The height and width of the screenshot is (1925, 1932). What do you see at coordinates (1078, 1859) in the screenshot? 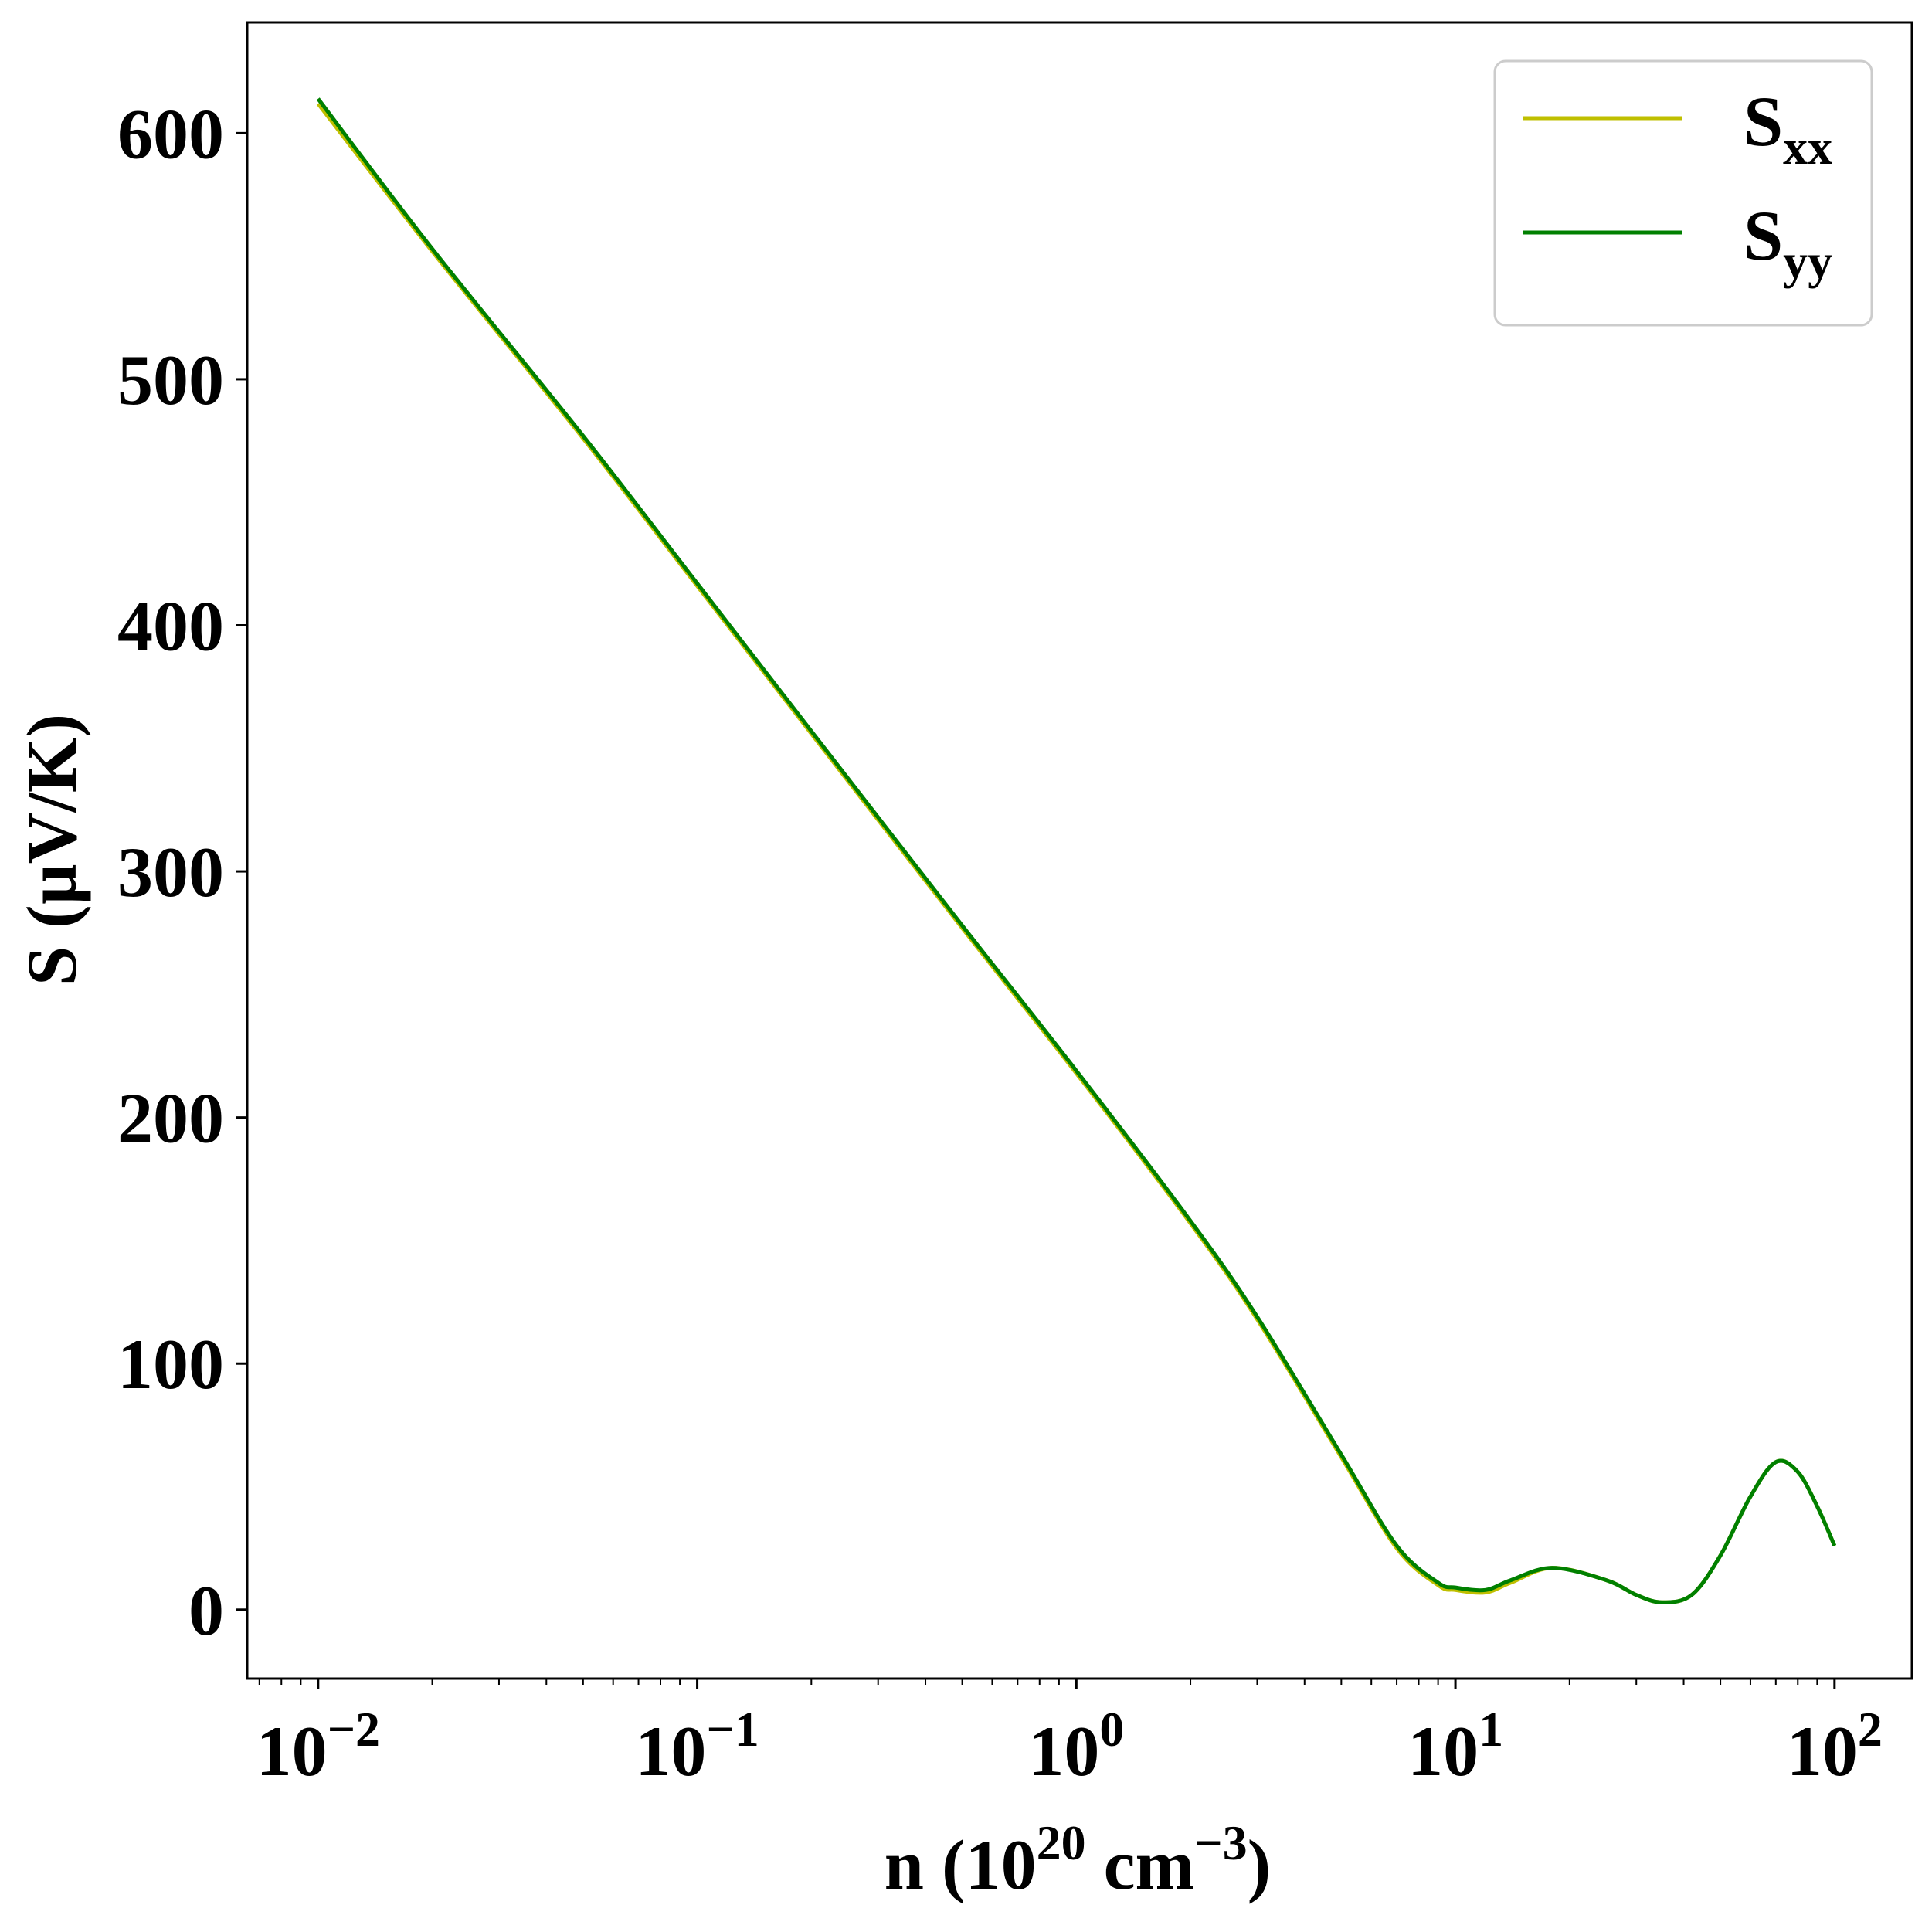
I see `x-axis-label: n (1020 cm−3)` at bounding box center [1078, 1859].